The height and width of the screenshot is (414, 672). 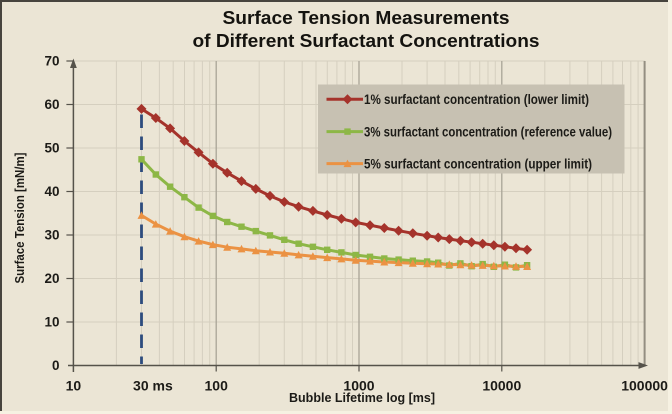 I want to click on svg-text: 30 ms, so click(x=153, y=386).